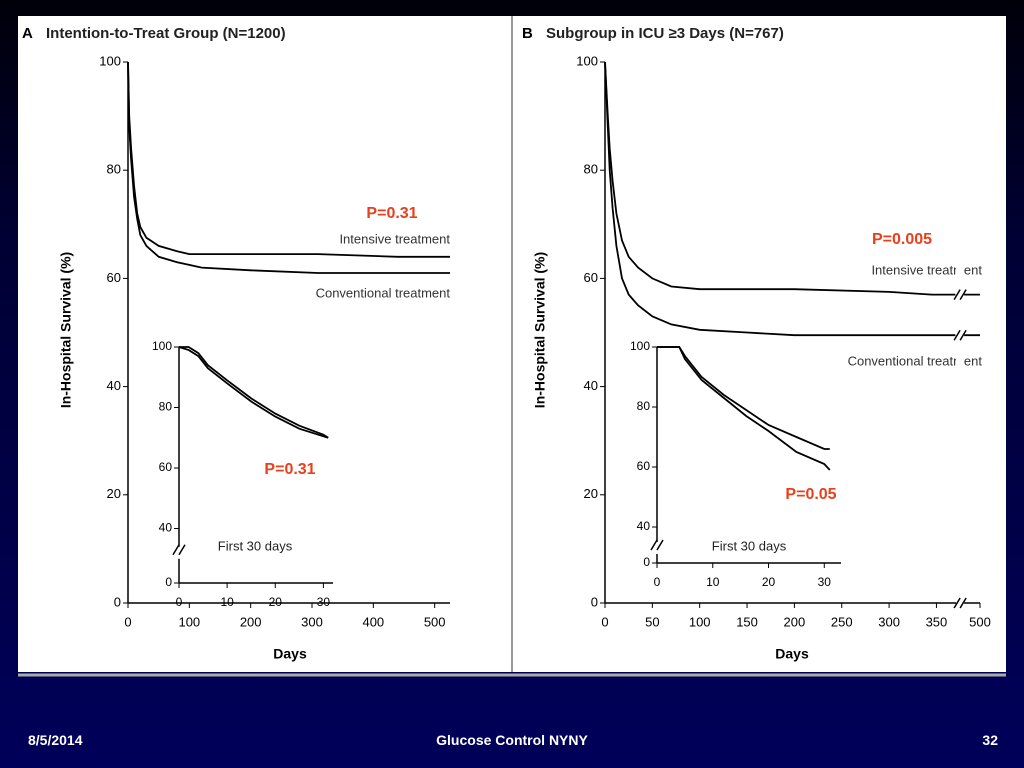  I want to click on x-tick-label: 50, so click(652, 621).